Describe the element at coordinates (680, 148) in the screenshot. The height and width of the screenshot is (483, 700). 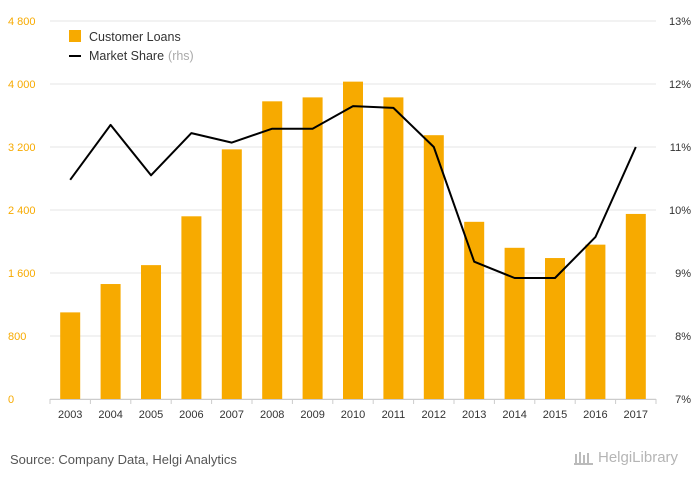
I see `right-axis-tick-label: 11%` at that location.